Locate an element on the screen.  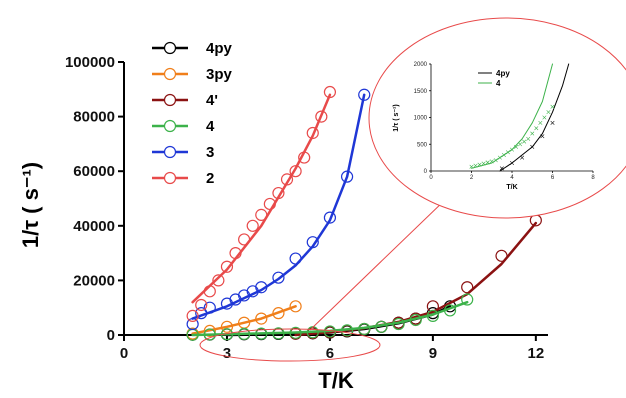
inset-y-axis-title: 1/τ ( s⁻¹) is located at coordinates (396, 117).